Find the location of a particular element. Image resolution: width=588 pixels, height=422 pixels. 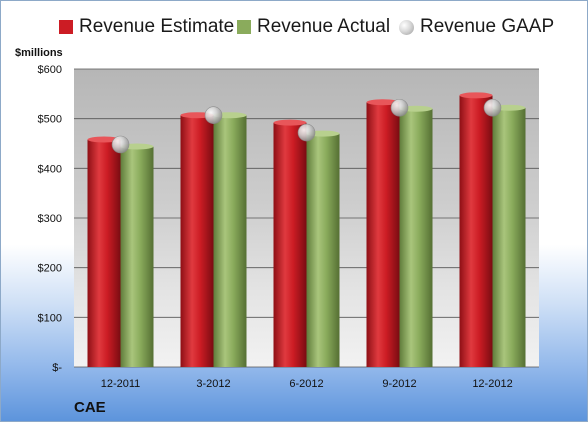

y-tick-label: $400 is located at coordinates (50, 169).